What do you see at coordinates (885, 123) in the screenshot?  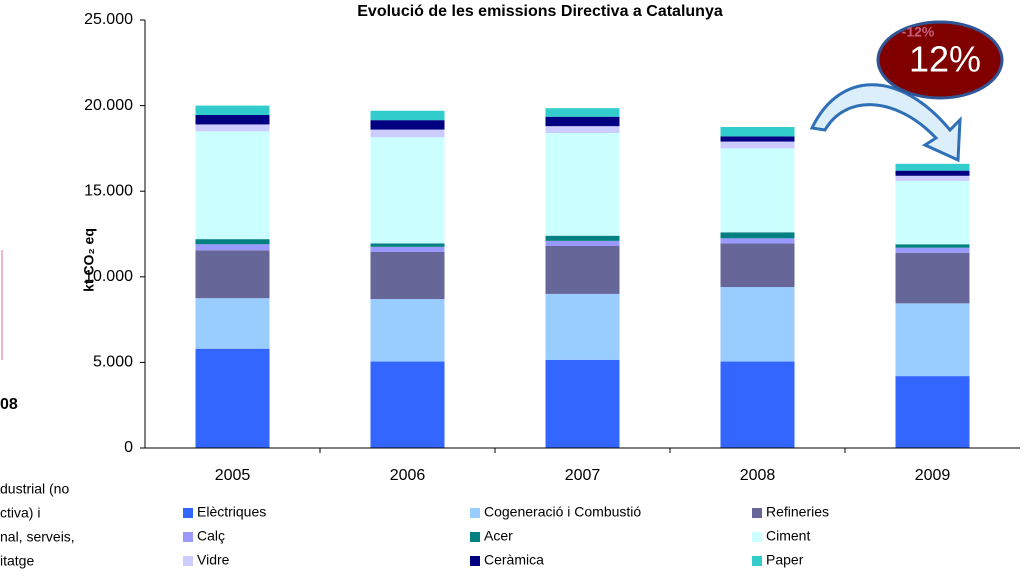 I see `decrease-arrow` at bounding box center [885, 123].